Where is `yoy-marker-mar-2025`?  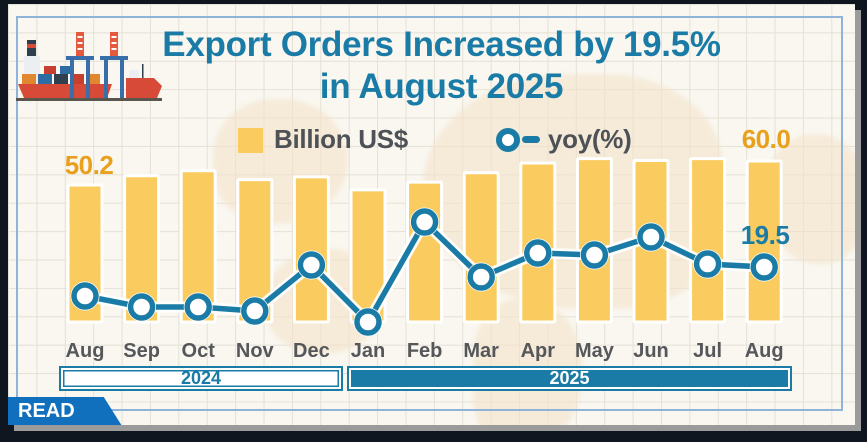 yoy-marker-mar-2025 is located at coordinates (481, 277).